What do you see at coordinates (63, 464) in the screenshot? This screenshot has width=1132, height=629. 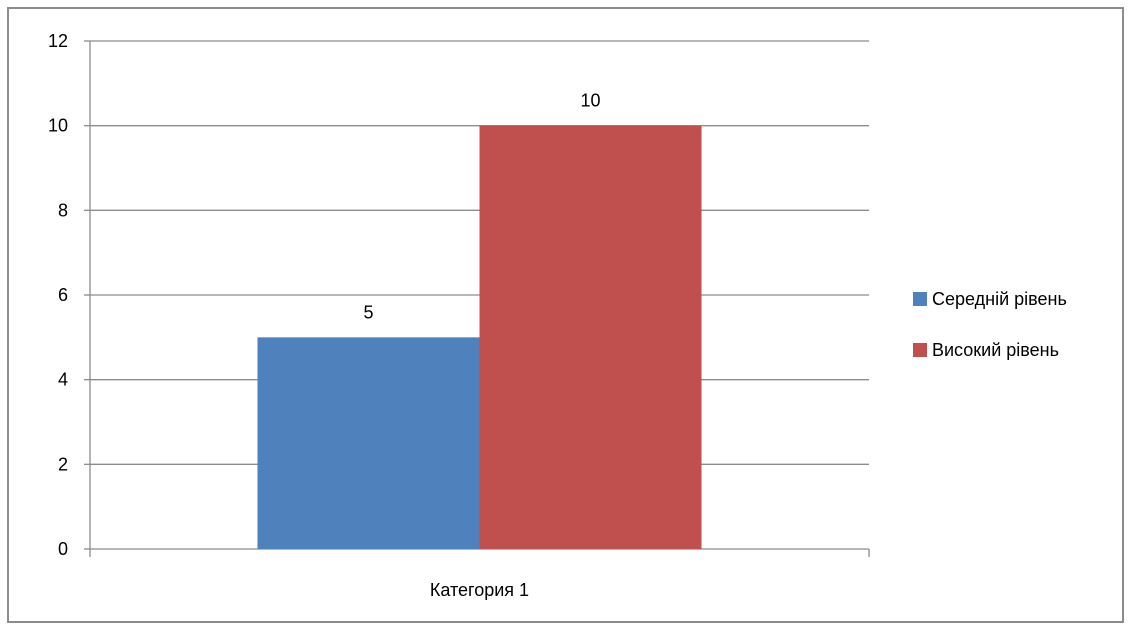 I see `y-tick-label: 2` at bounding box center [63, 464].